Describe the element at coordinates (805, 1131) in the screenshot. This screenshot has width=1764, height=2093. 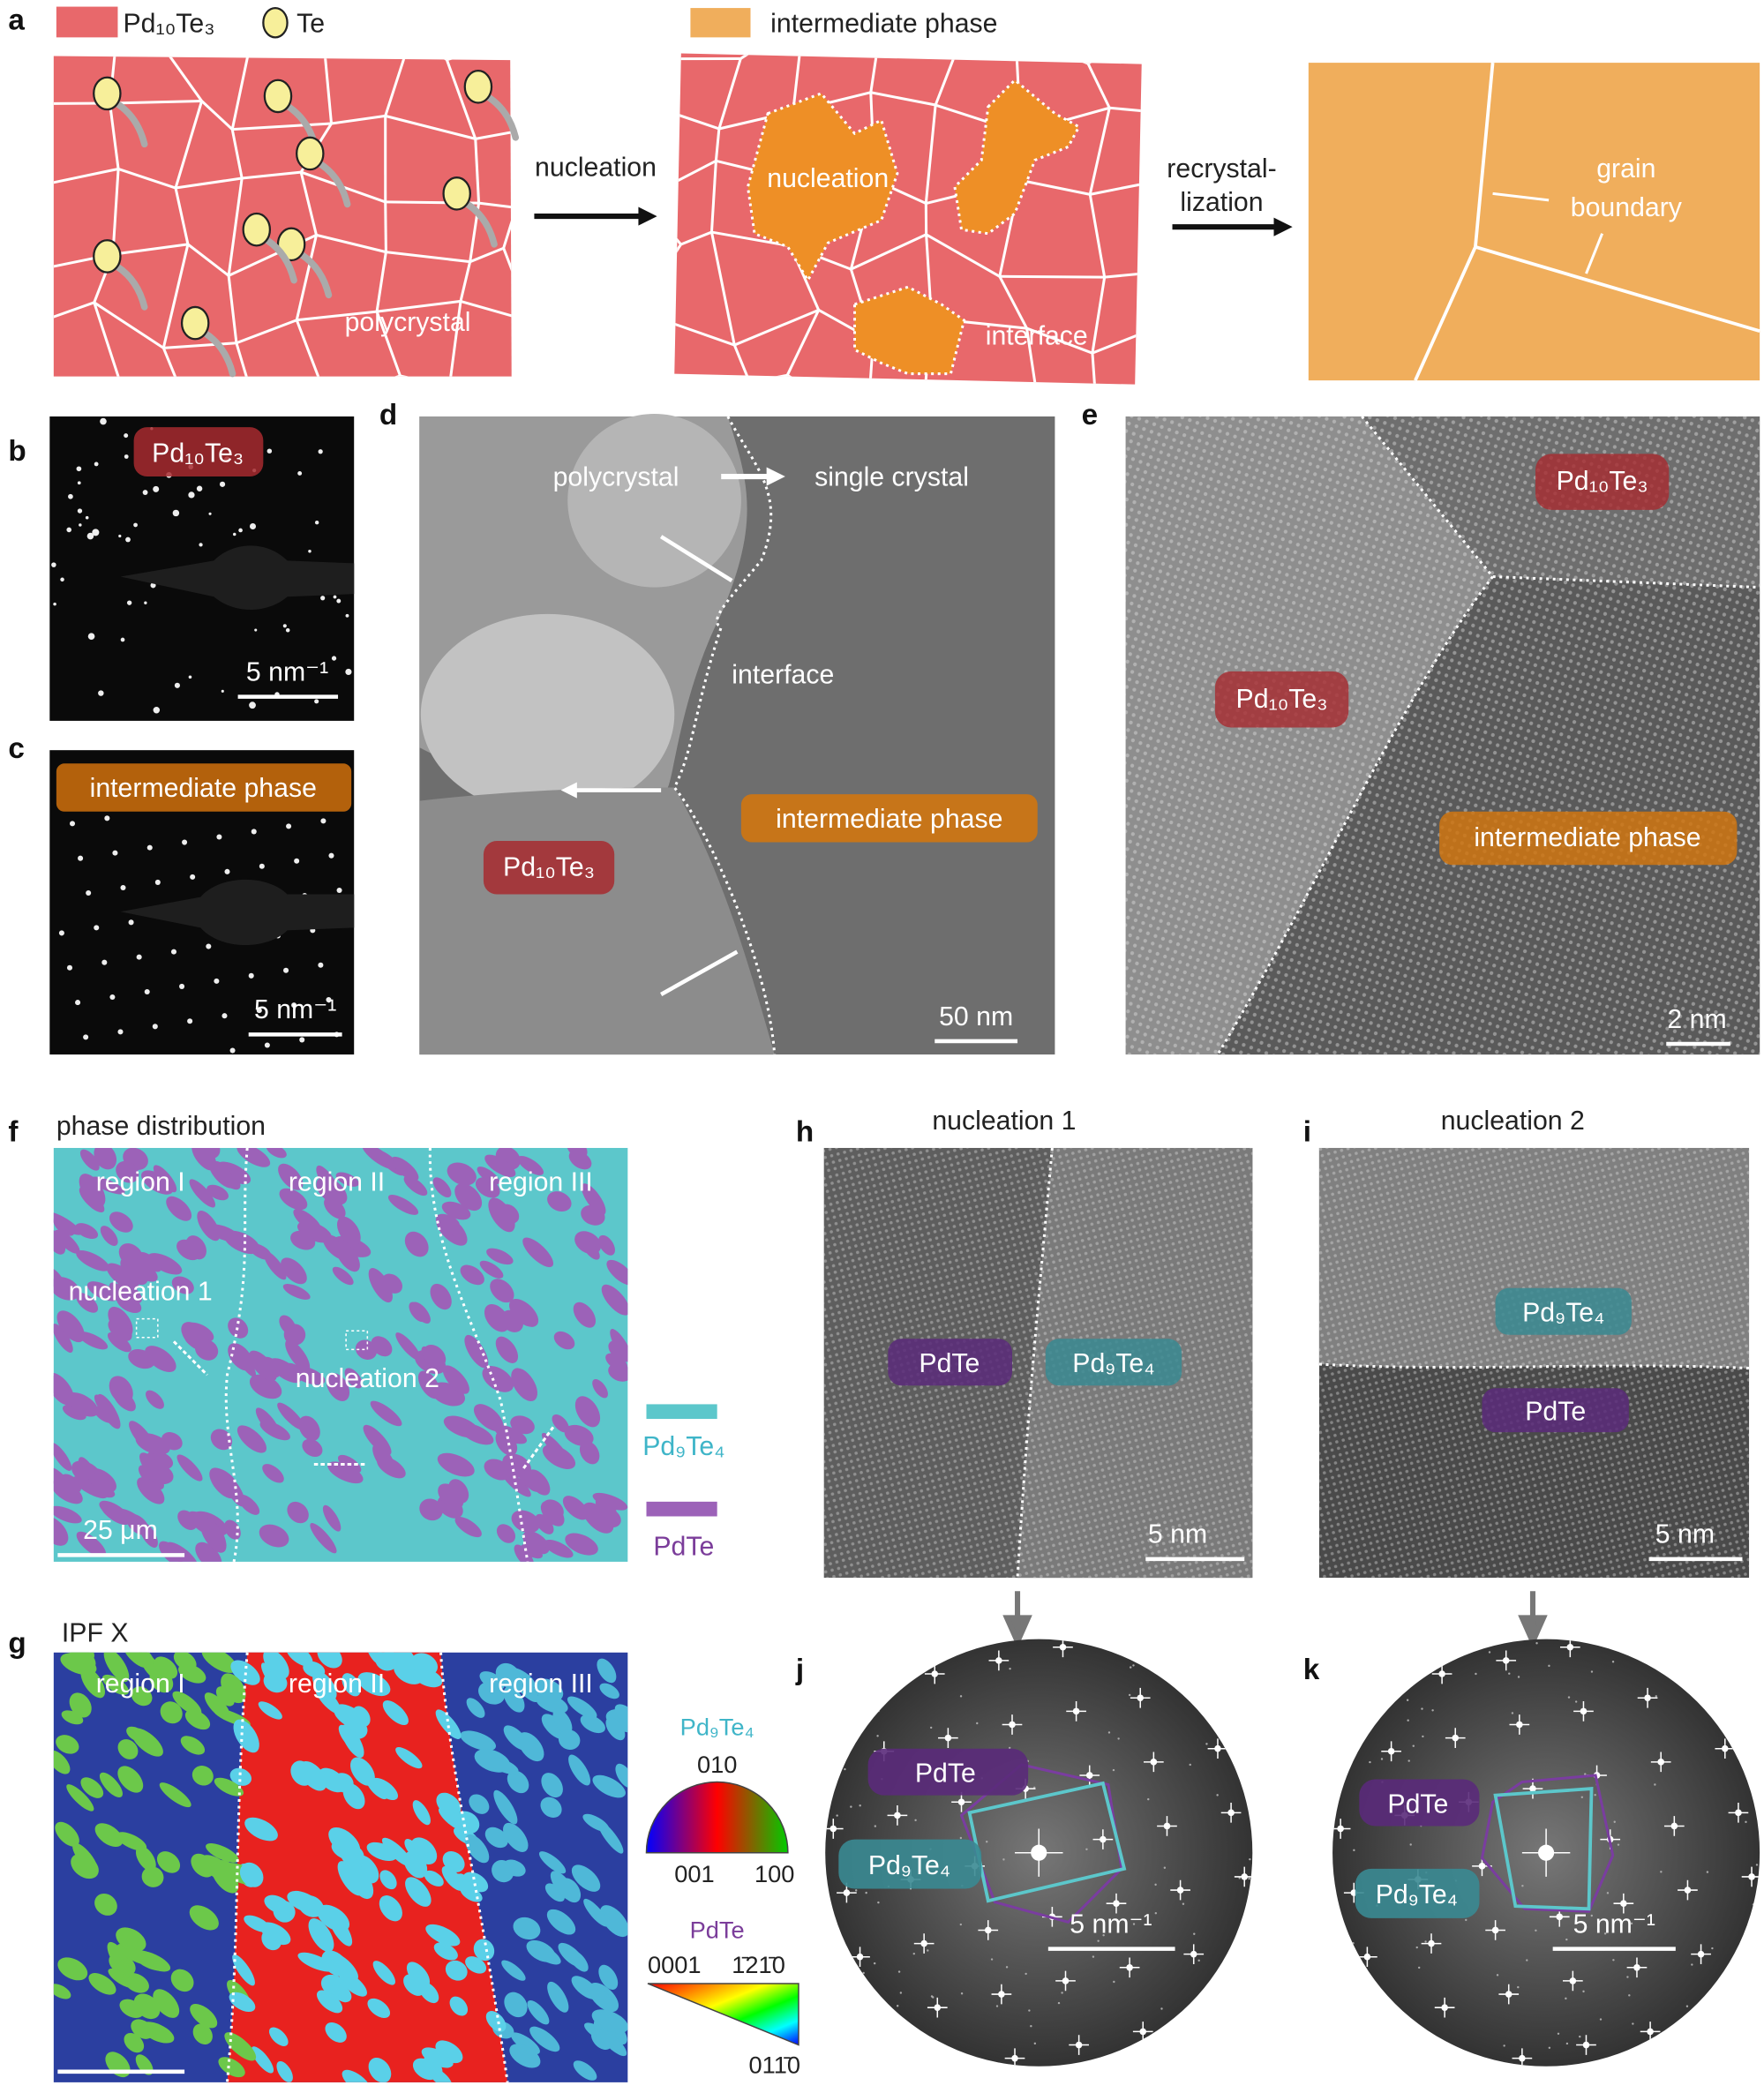
I see `panel-letter: h` at that location.